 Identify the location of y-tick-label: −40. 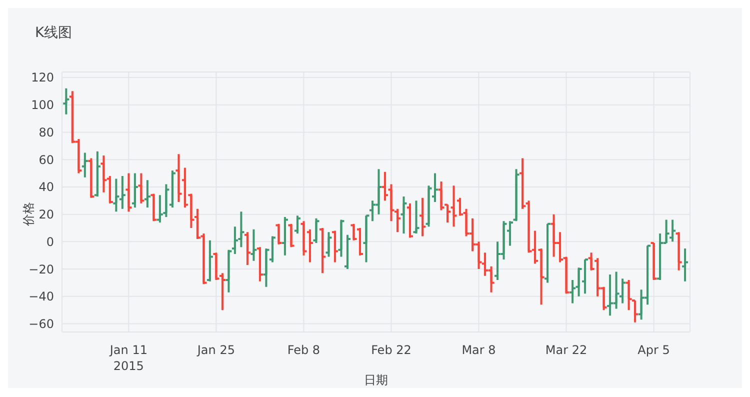
(41, 297).